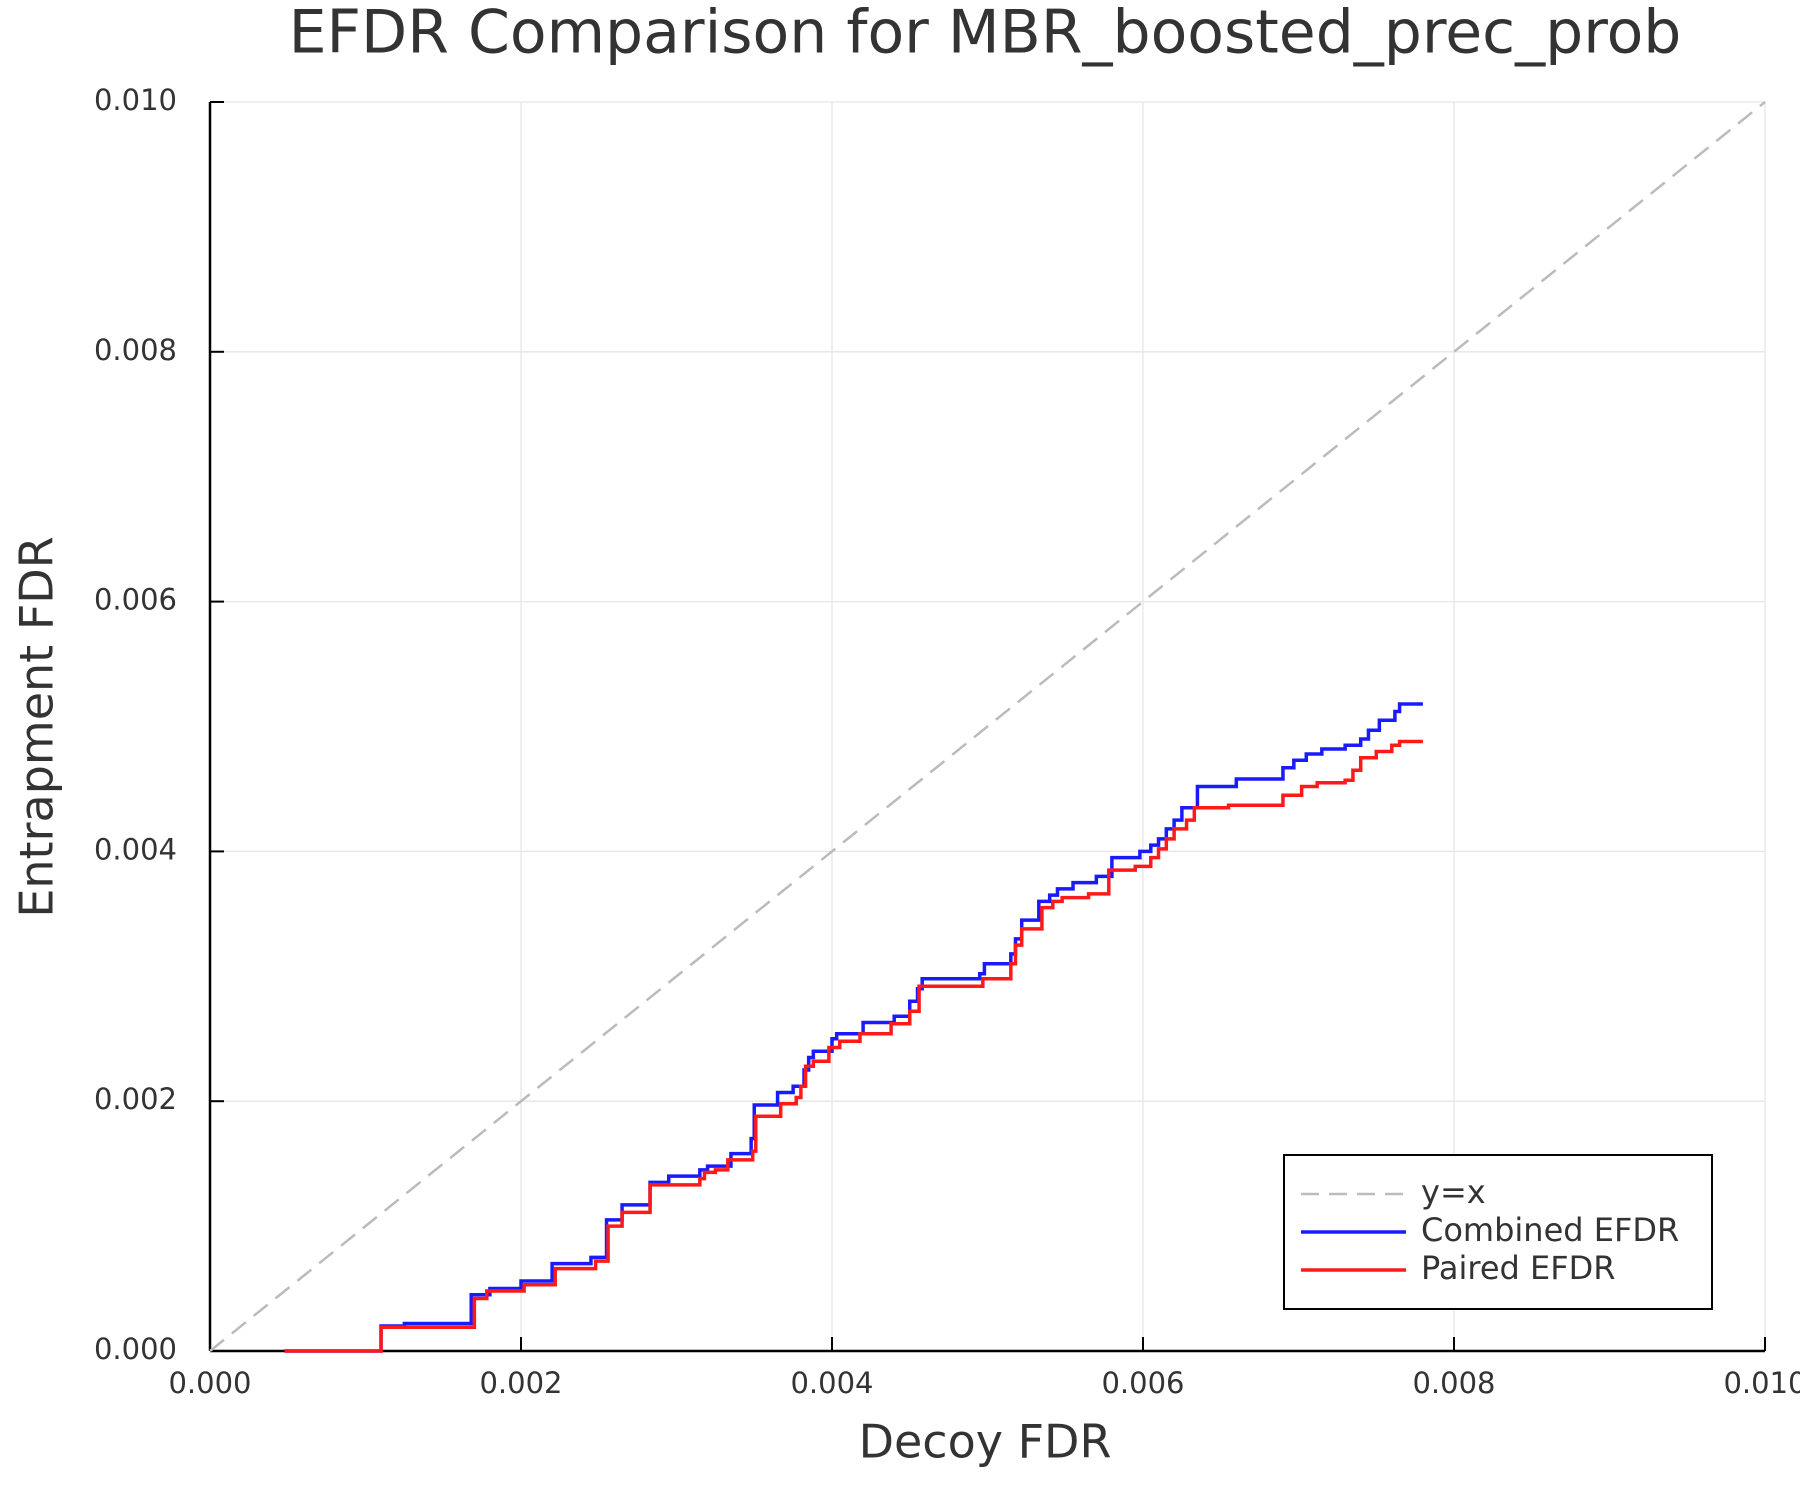  Describe the element at coordinates (135, 600) in the screenshot. I see `y-tick-label: 0.006` at that location.